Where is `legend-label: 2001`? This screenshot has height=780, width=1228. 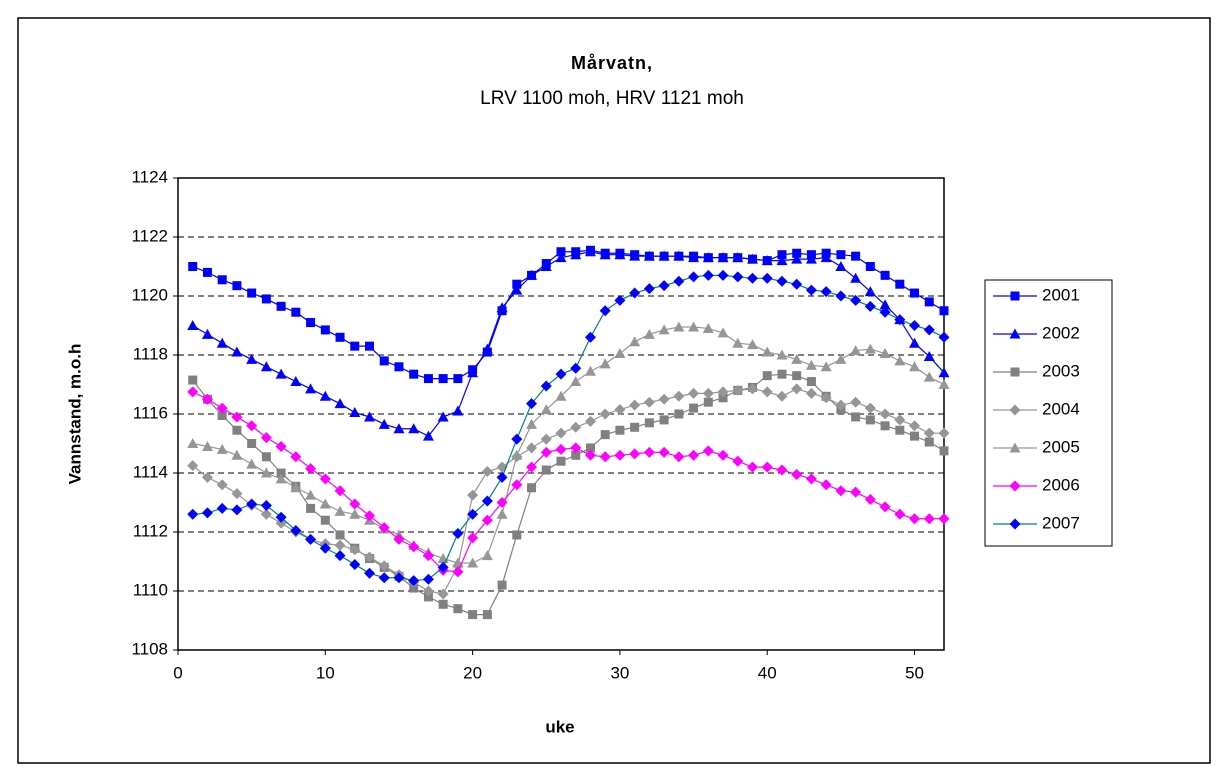
legend-label: 2001 is located at coordinates (1061, 294).